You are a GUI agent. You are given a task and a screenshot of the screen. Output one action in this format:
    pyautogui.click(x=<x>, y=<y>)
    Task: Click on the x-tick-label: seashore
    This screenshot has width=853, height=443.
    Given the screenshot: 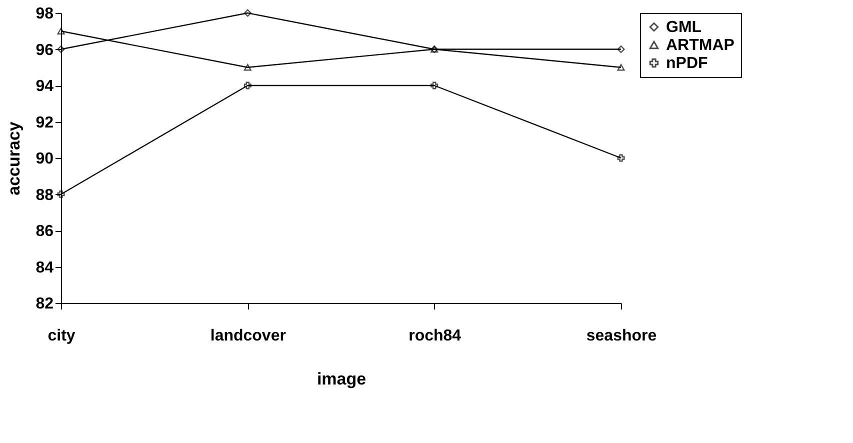 What is the action you would take?
    pyautogui.click(x=621, y=336)
    